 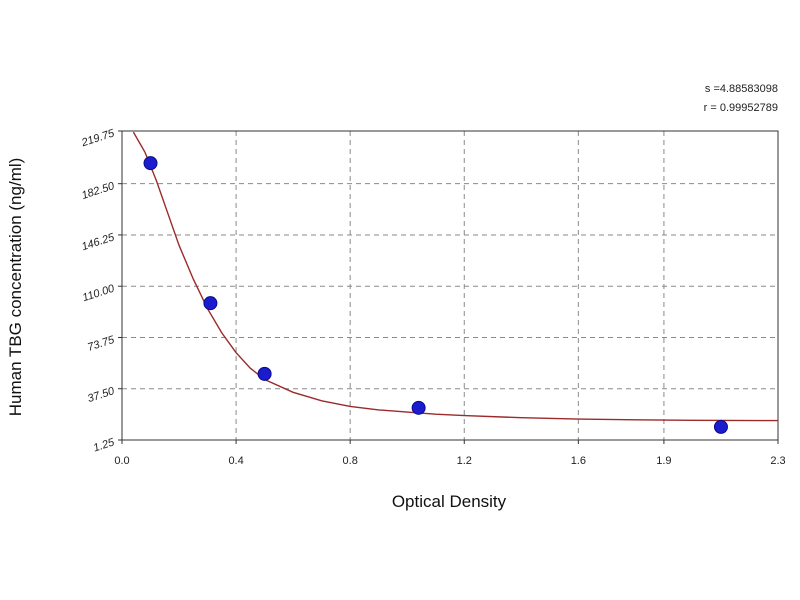 I want to click on x-axis-title: Optical Density, so click(x=449, y=501).